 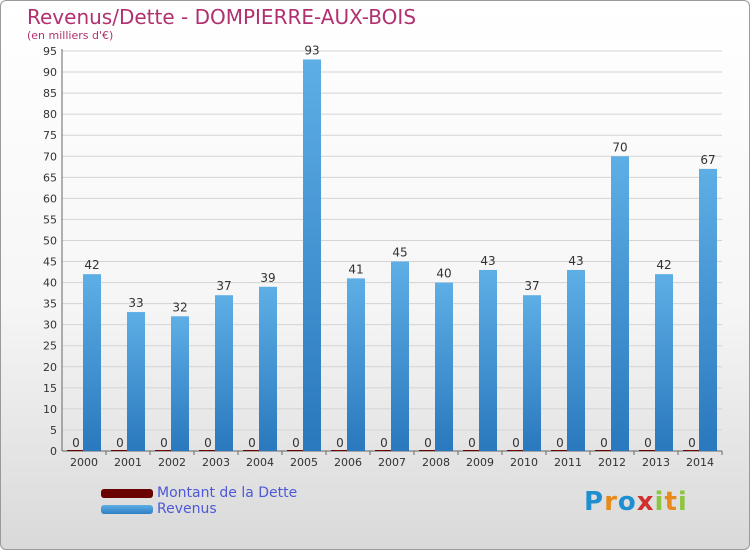 I want to click on data-label-revenus-2001: 33, so click(x=135, y=303).